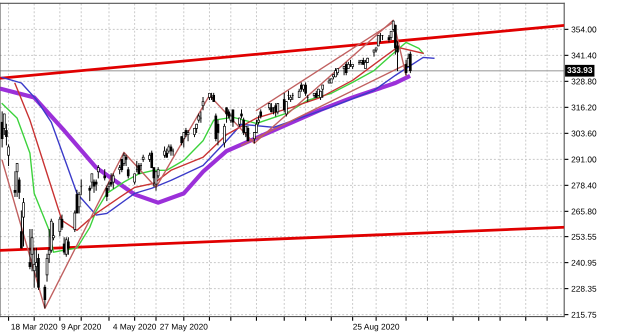 The image size is (620, 335). I want to click on y-tick-label: 253.55, so click(584, 237).